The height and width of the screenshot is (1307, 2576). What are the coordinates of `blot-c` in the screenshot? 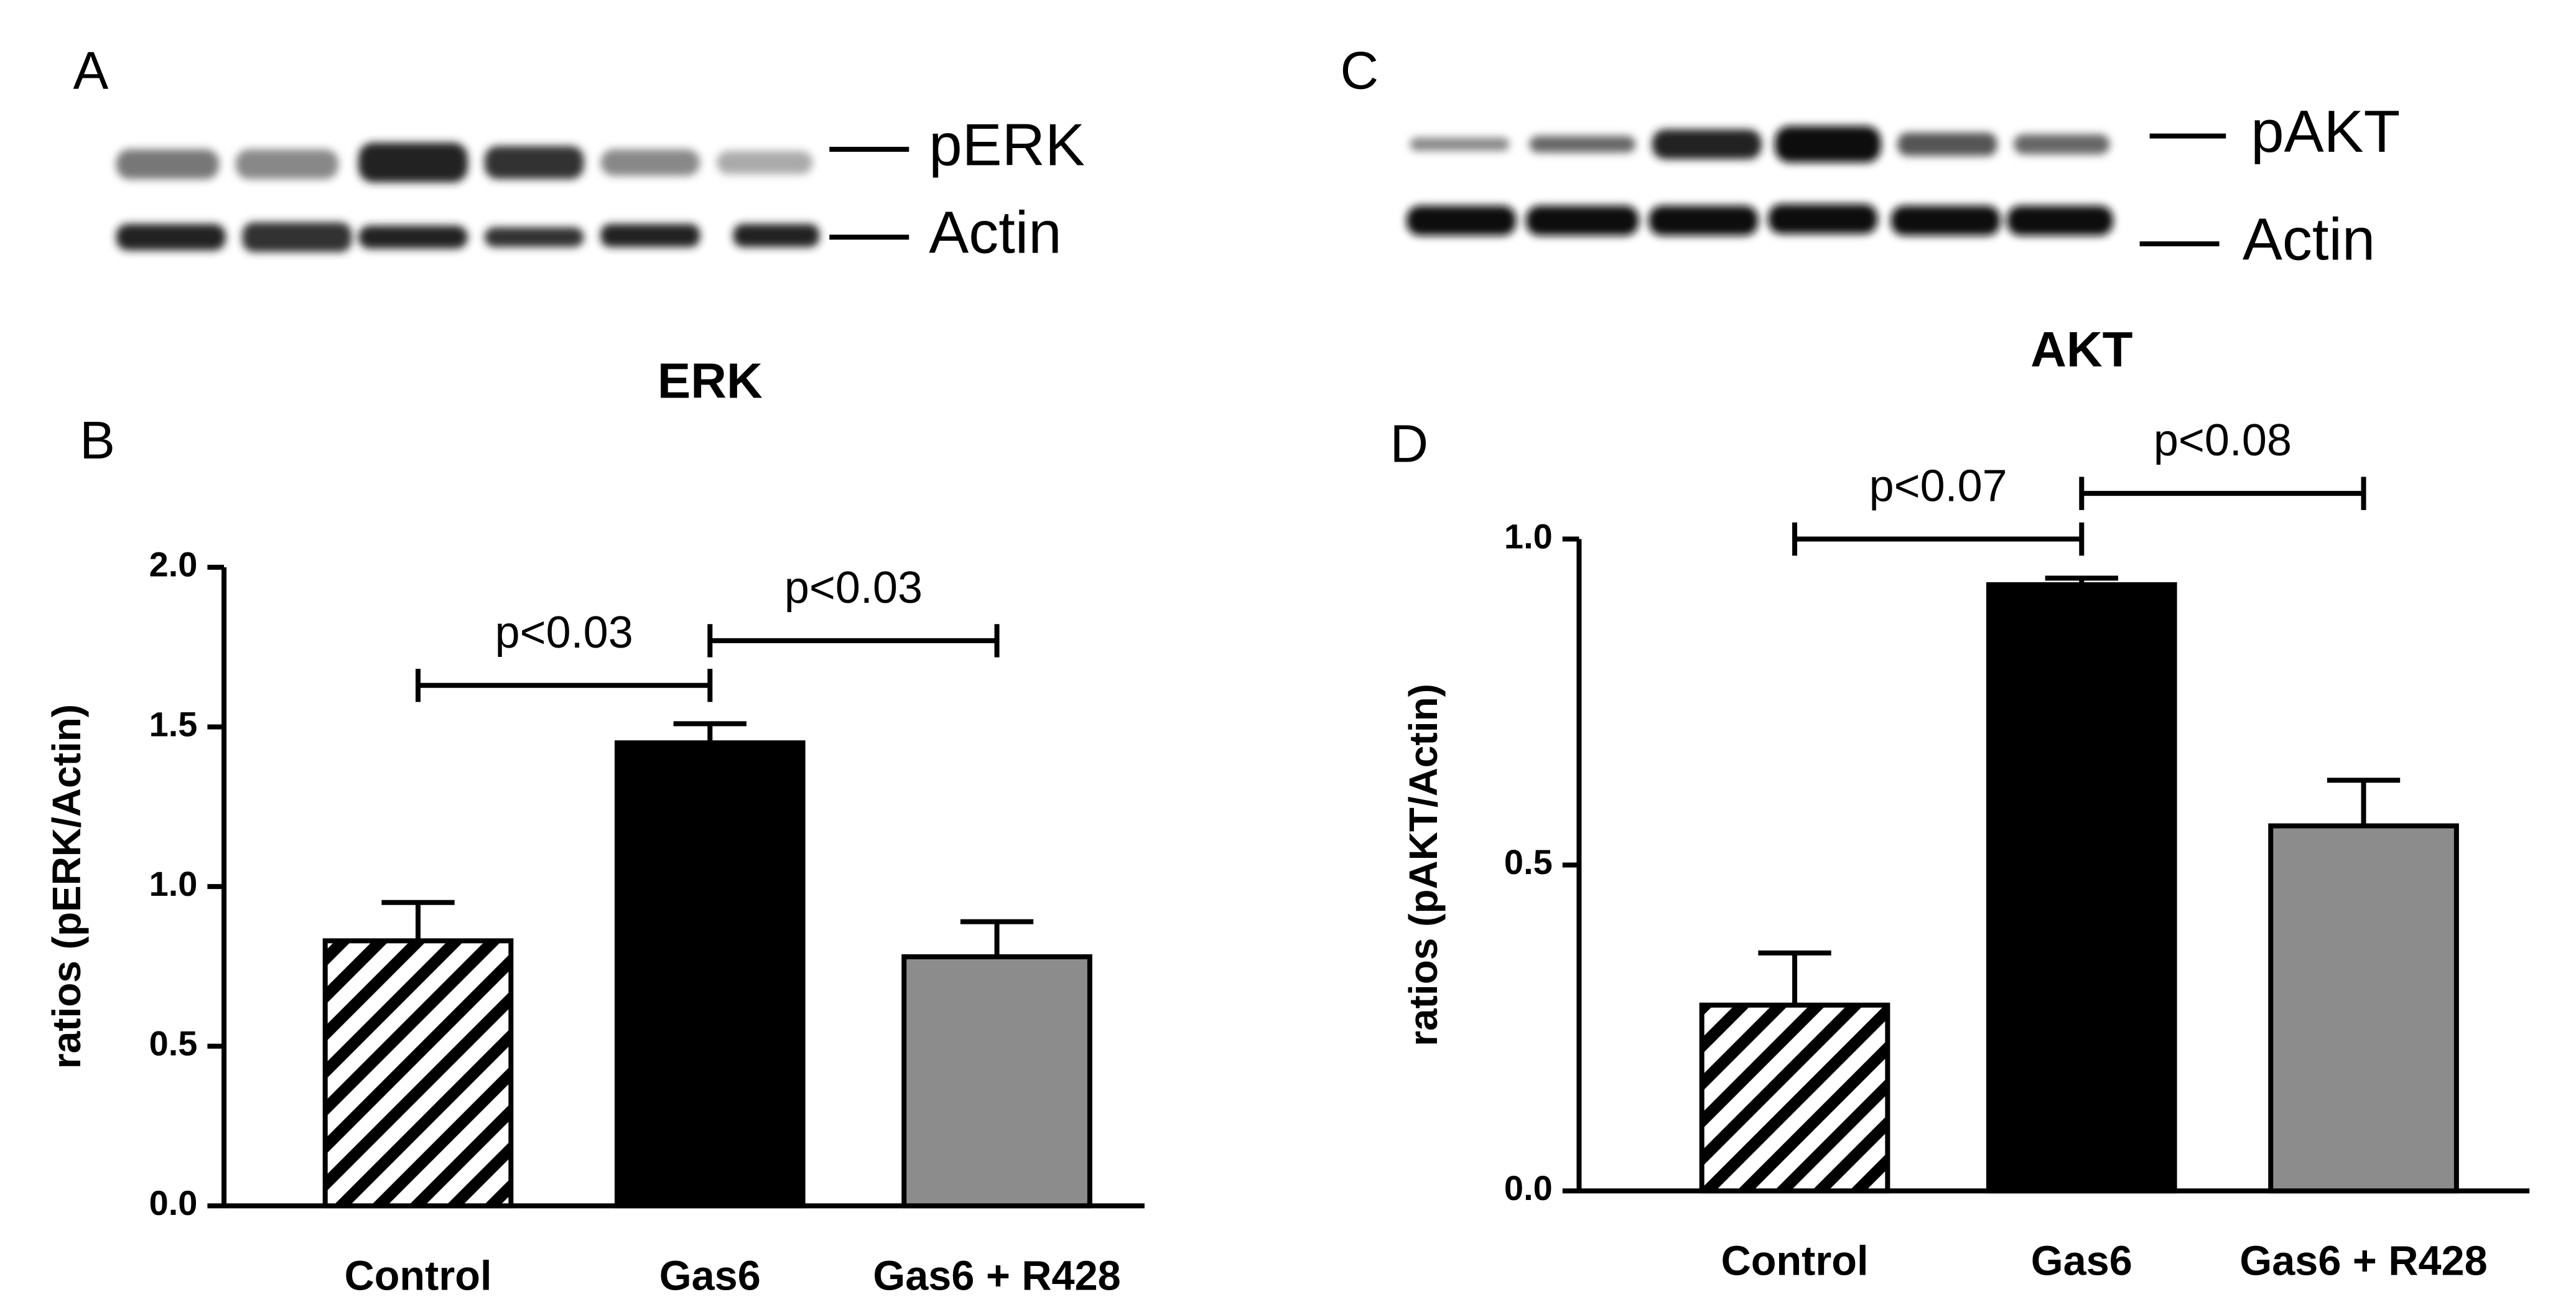 It's located at (1760, 181).